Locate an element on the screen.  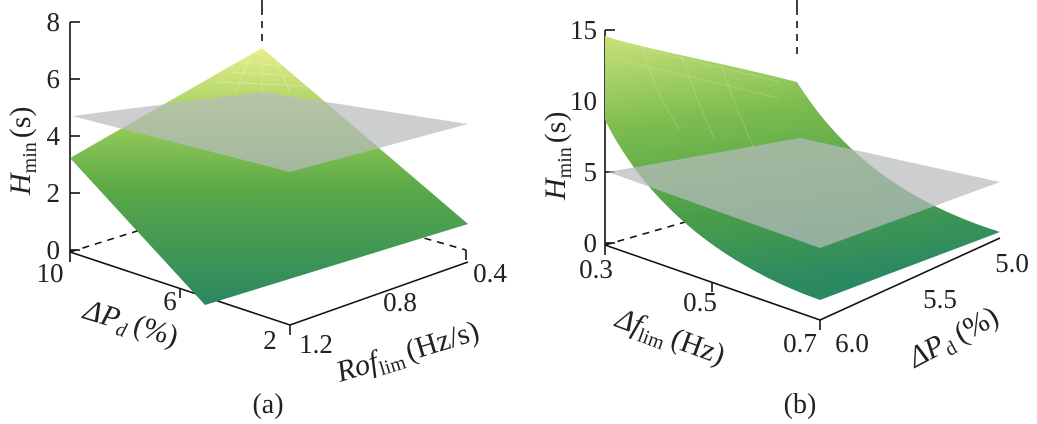
x-tick-label: 0.7 is located at coordinates (800, 343).